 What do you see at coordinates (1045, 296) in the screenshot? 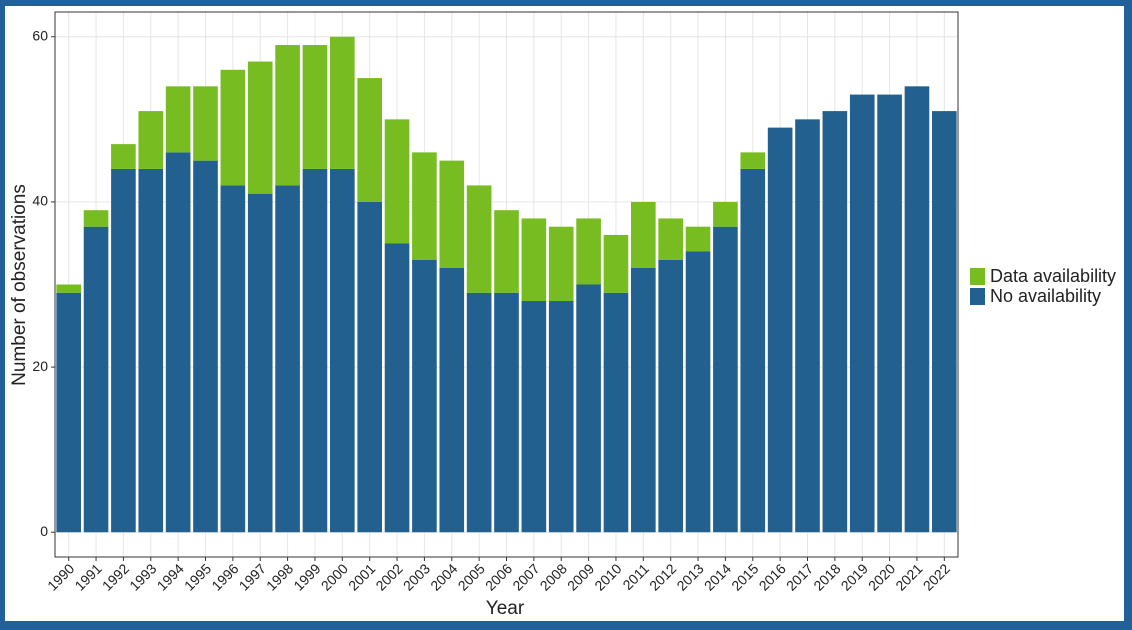
I see `legend-label: No availability` at bounding box center [1045, 296].